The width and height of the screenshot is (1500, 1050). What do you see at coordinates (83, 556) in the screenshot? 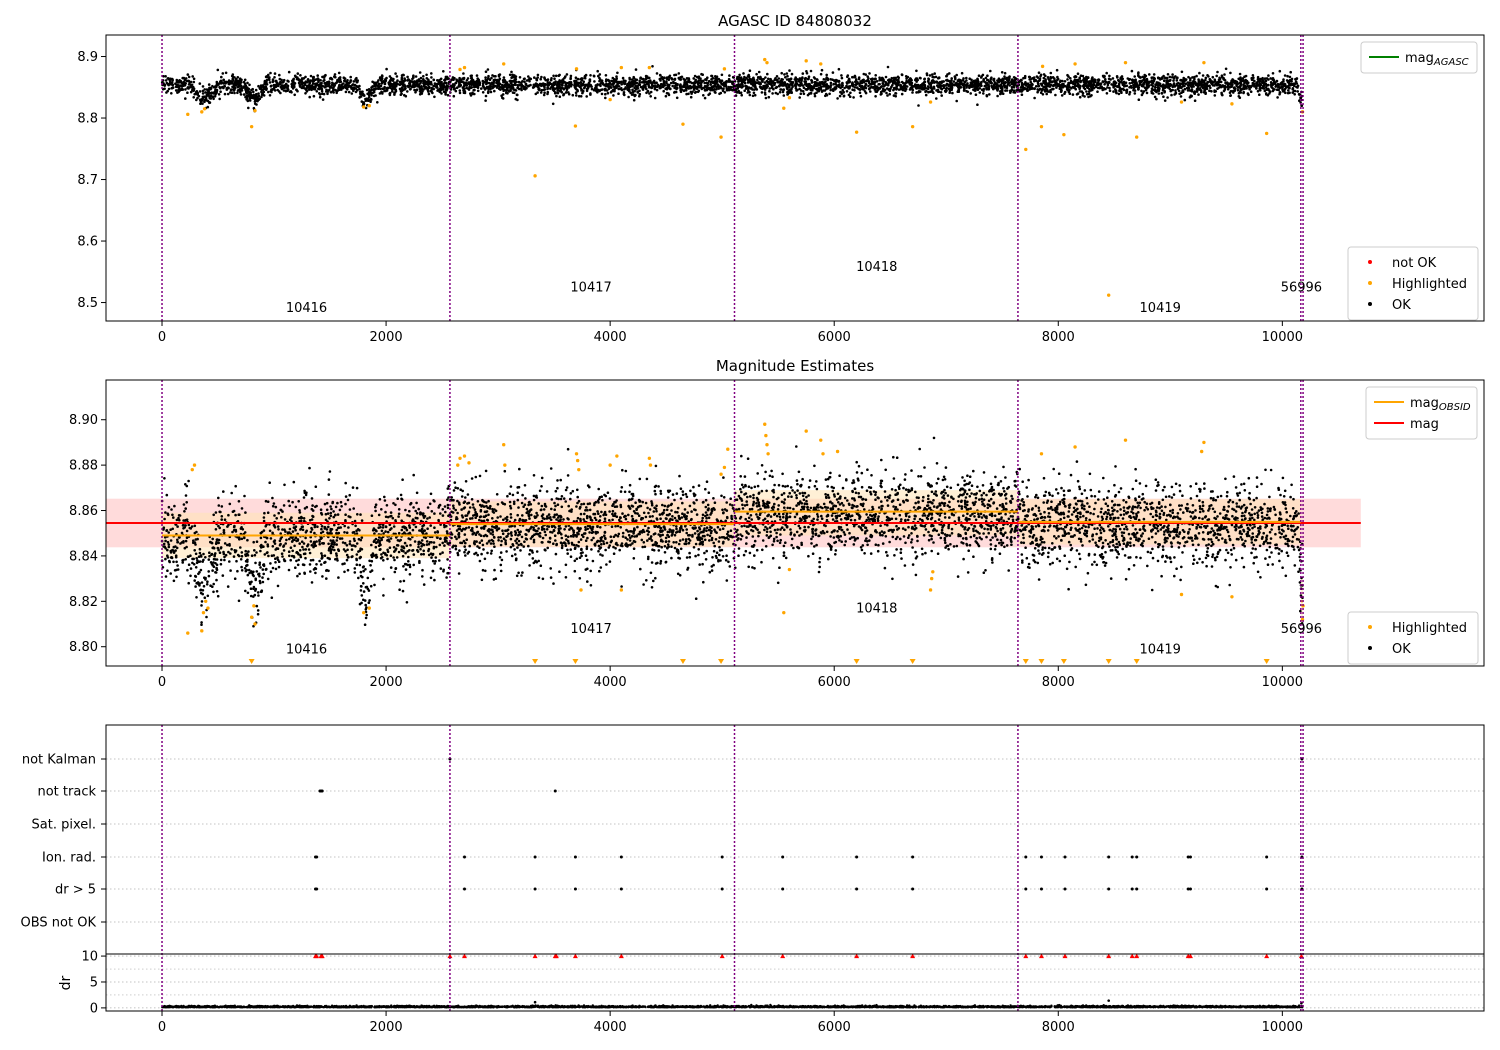
I see `estimates-y-tick-label: 8.84` at bounding box center [83, 556].